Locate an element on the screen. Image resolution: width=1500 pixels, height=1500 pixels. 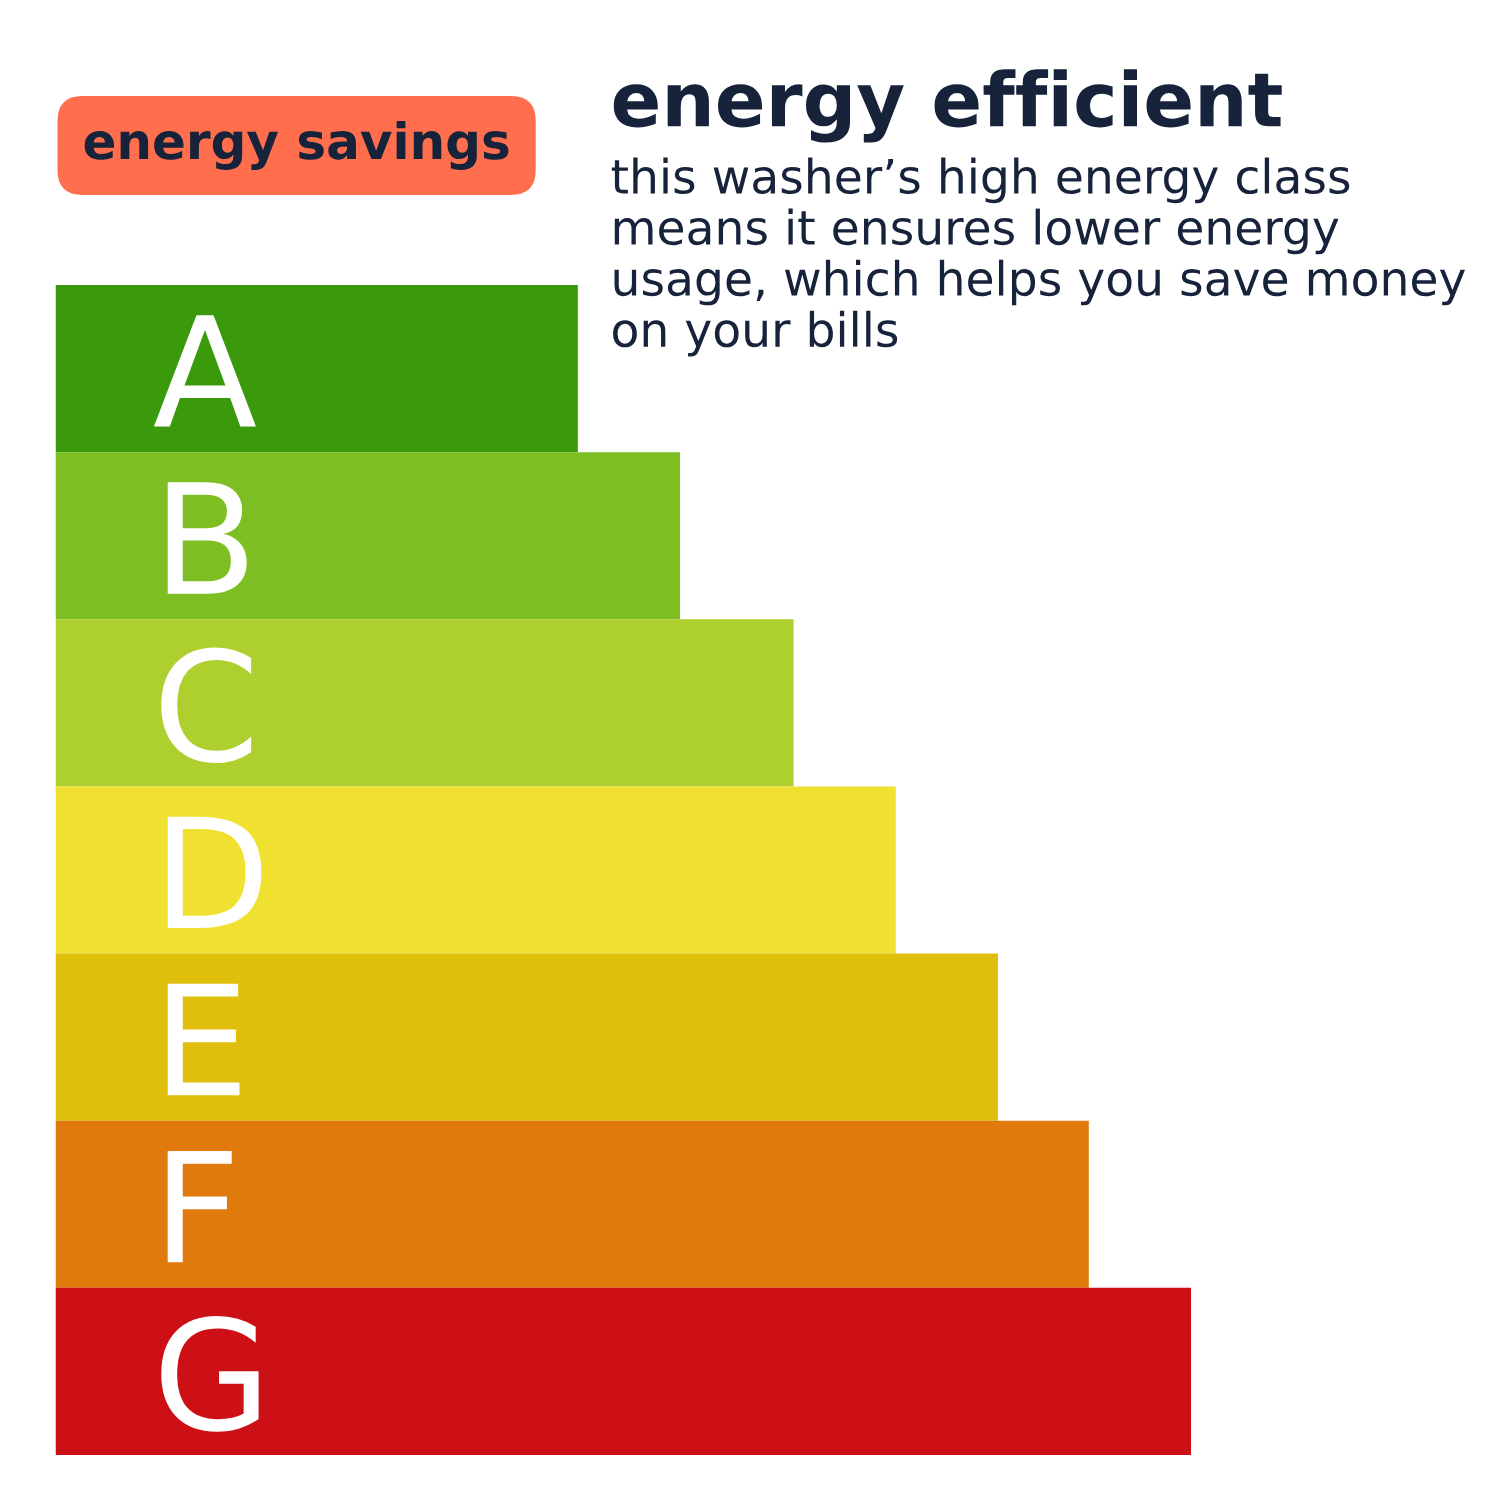
y-tick-label: A is located at coordinates (204, 371).